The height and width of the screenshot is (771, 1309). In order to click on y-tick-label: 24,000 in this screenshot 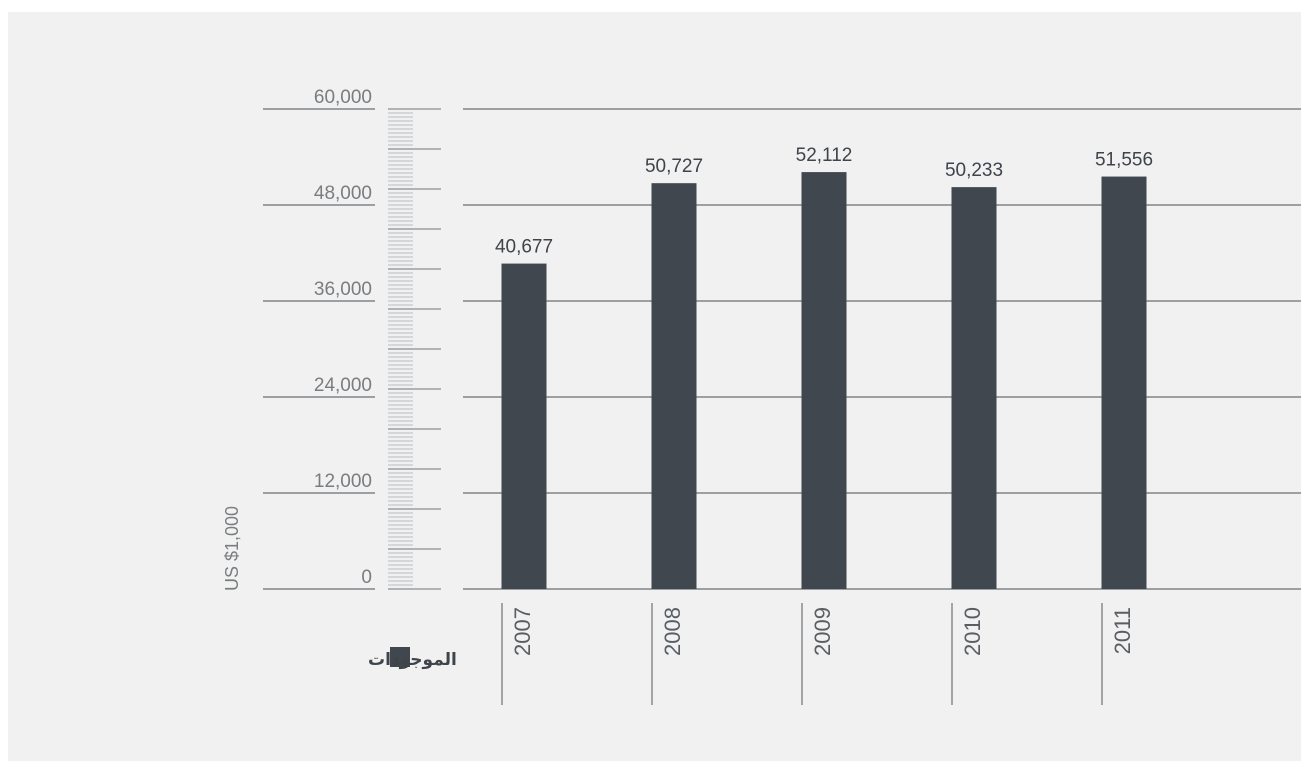, I will do `click(343, 385)`.